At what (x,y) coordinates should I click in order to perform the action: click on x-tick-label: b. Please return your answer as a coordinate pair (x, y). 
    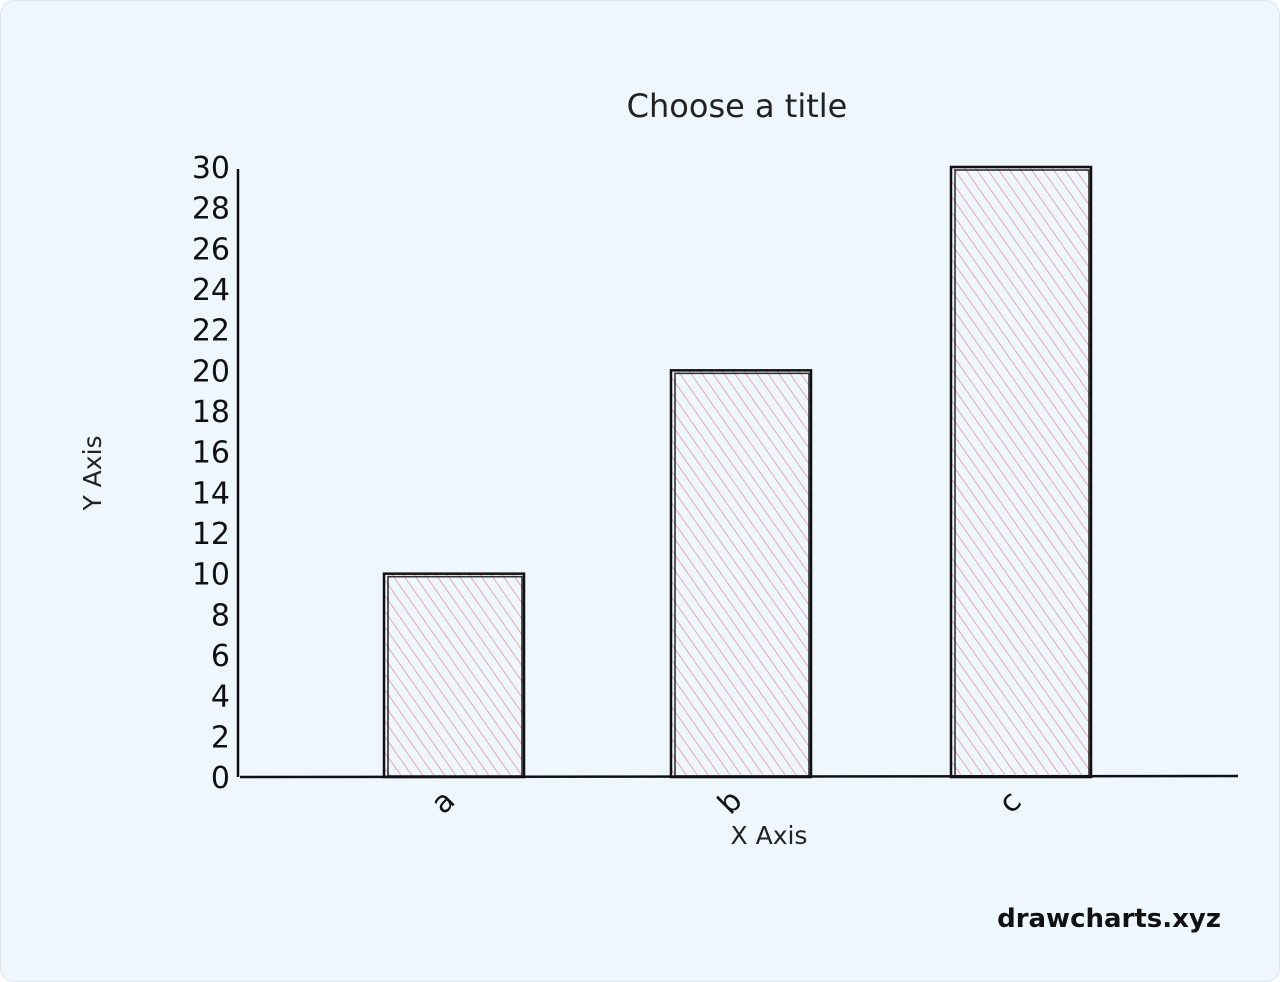
    Looking at the image, I should click on (730, 802).